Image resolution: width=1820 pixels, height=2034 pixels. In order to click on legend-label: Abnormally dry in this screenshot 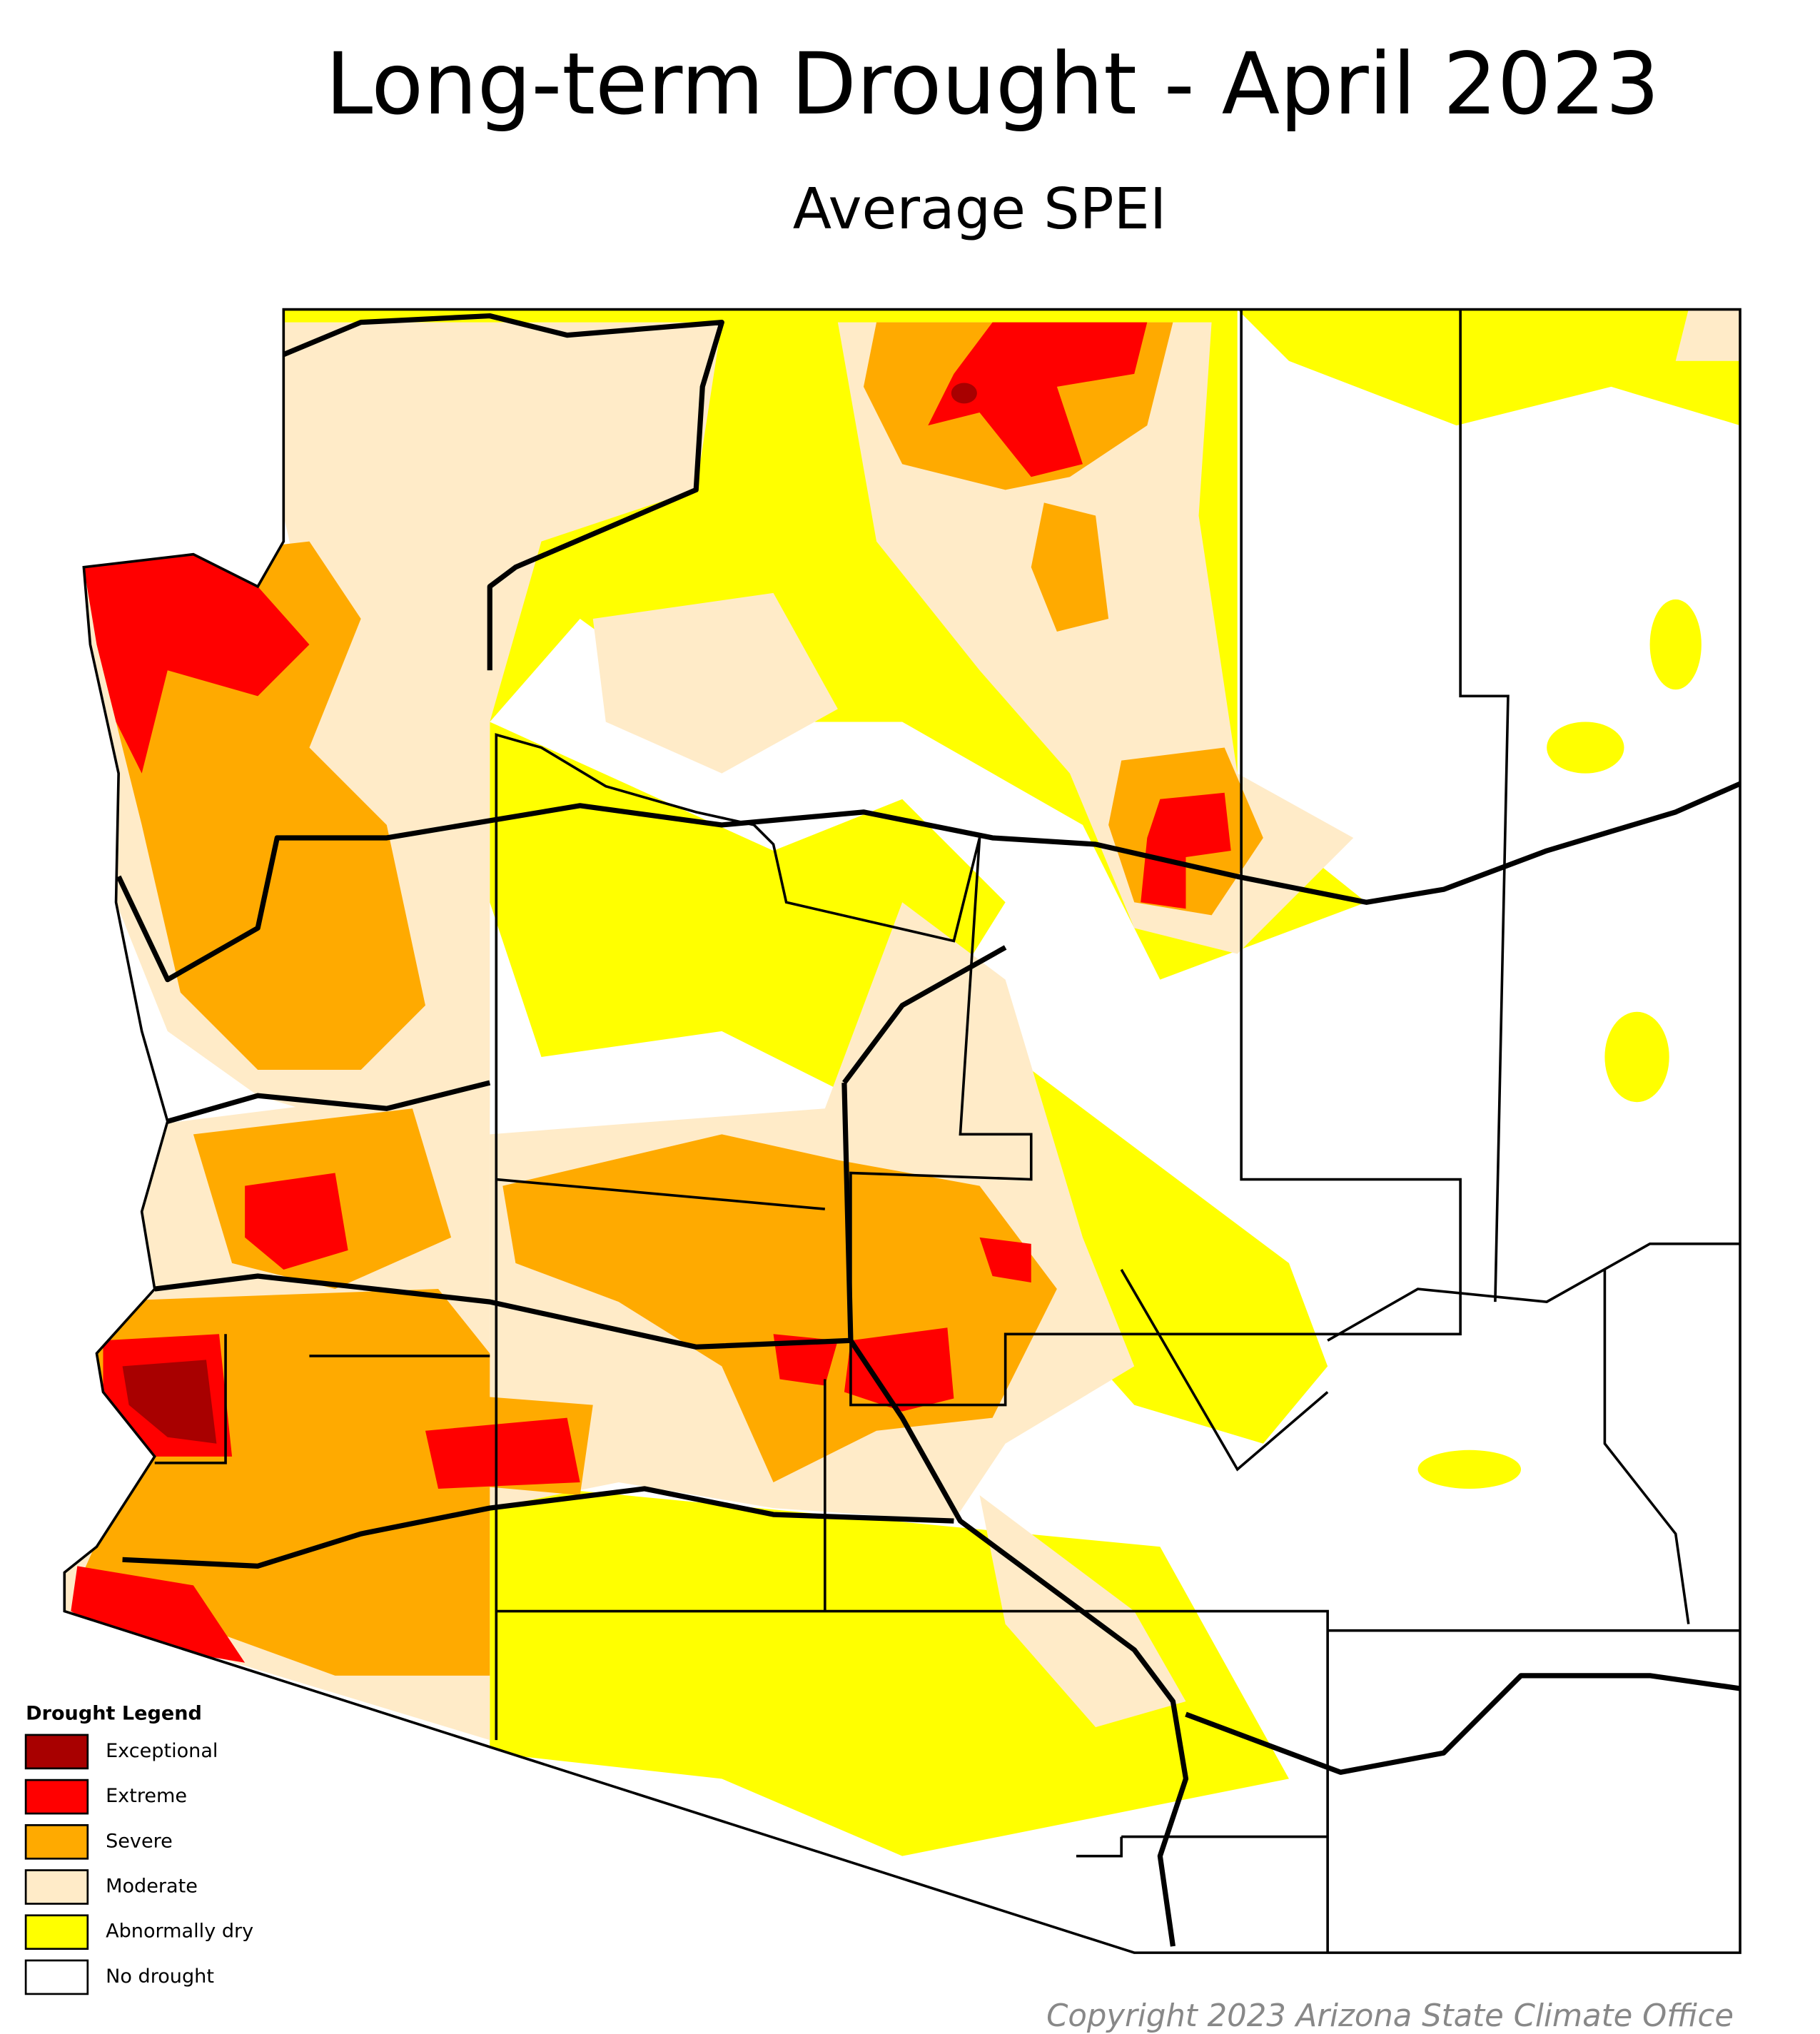, I will do `click(179, 1932)`.